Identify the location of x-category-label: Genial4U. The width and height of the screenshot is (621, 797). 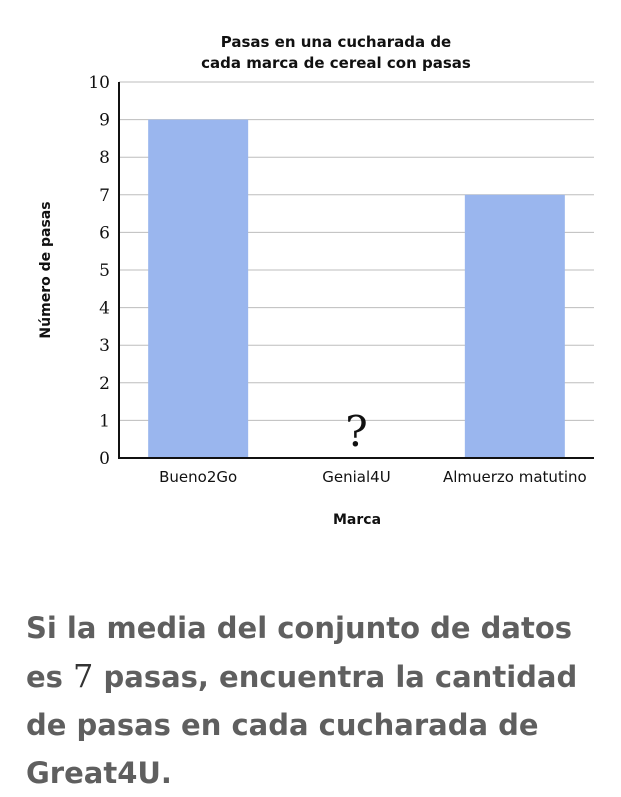
(356, 477).